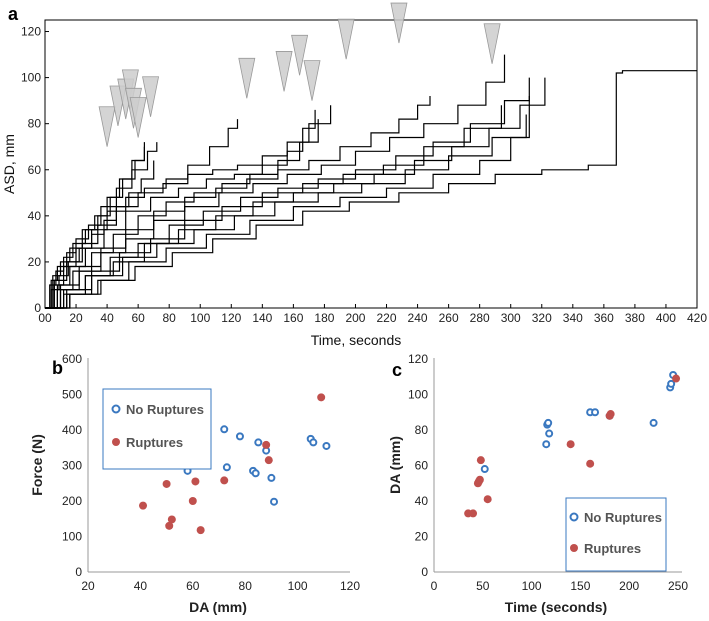 This screenshot has width=709, height=621. Describe the element at coordinates (78, 572) in the screenshot. I see `panel-b-y-tick-label: 0` at that location.